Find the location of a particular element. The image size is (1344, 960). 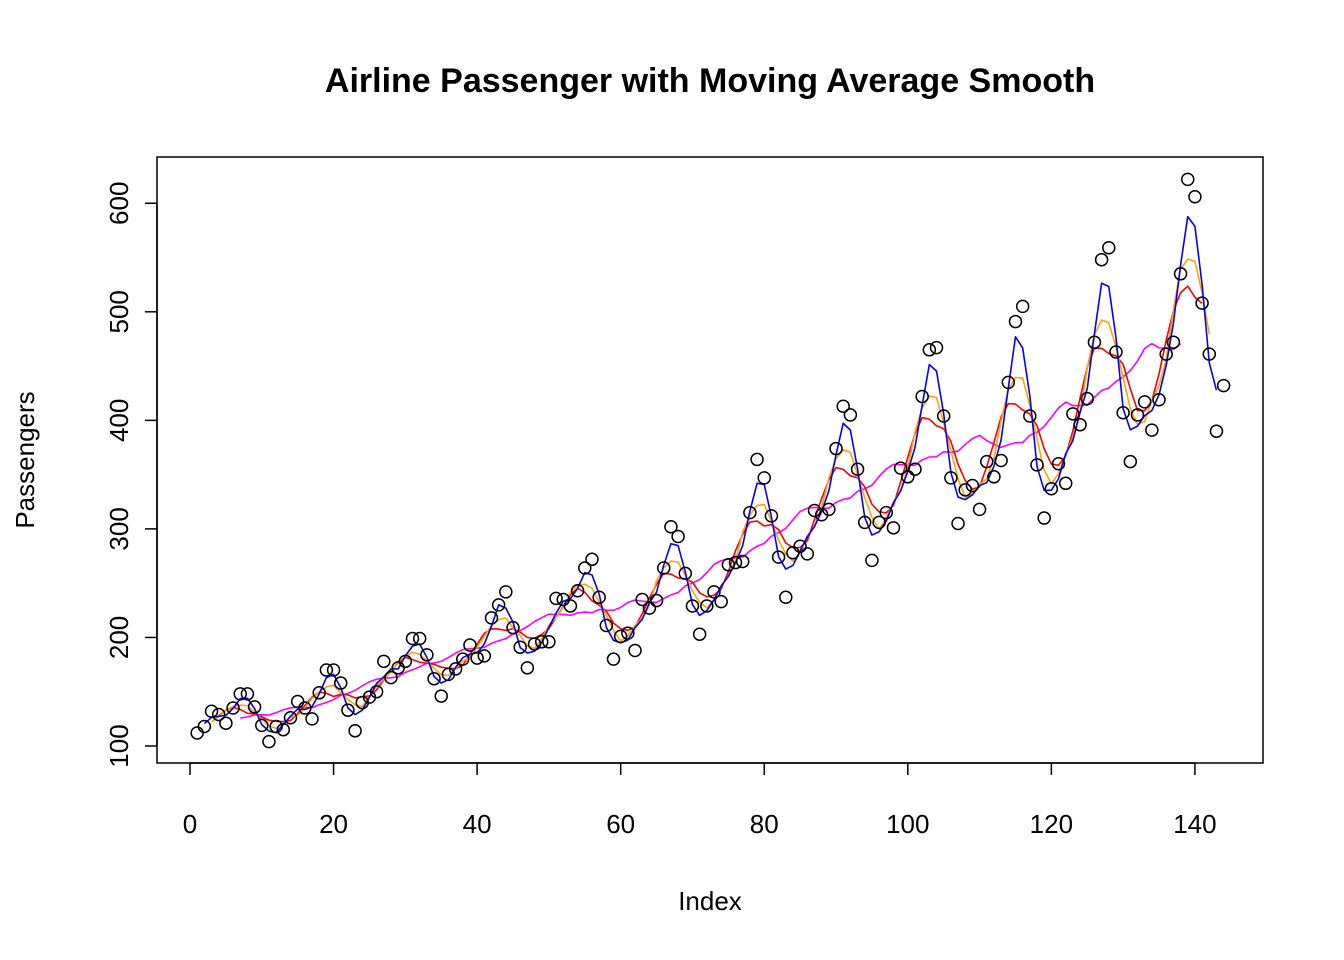

y-axis-label: Passengers is located at coordinates (25, 459).